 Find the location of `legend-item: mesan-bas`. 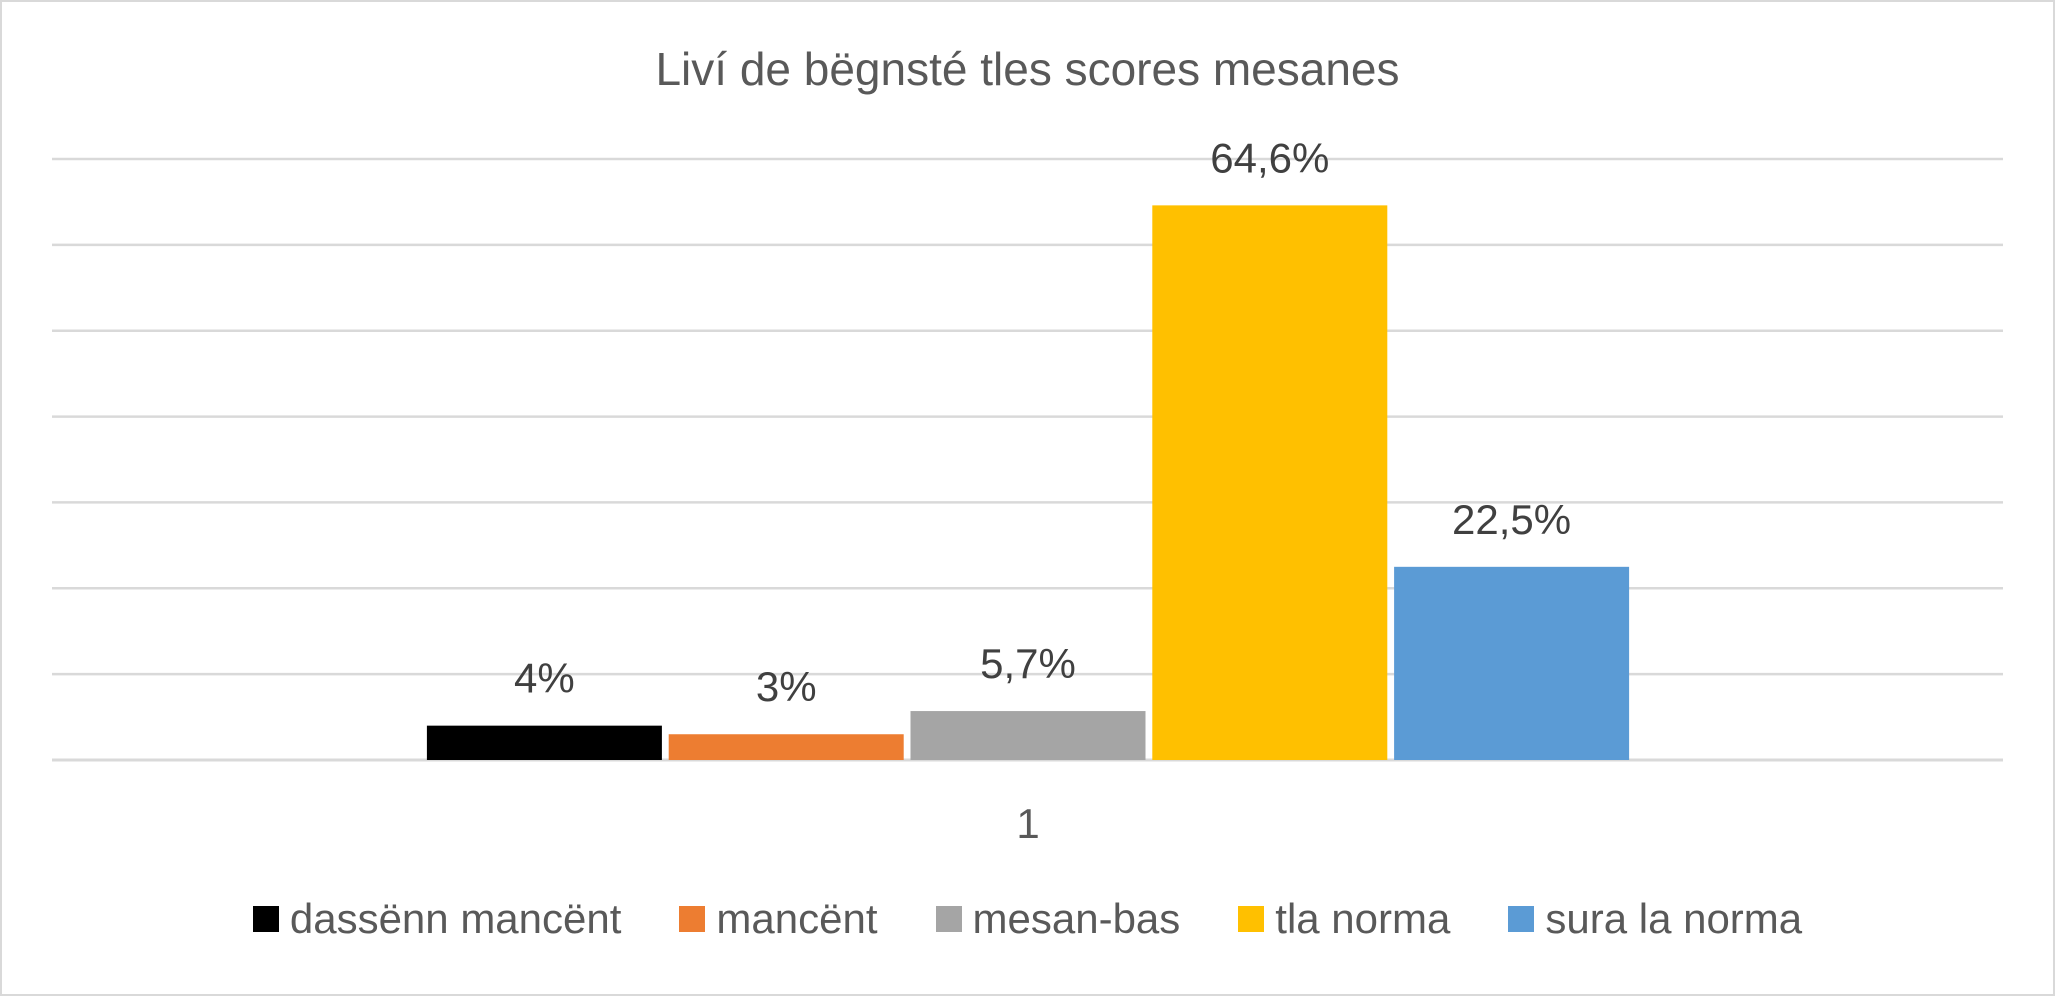

legend-item: mesan-bas is located at coordinates (1058, 919).